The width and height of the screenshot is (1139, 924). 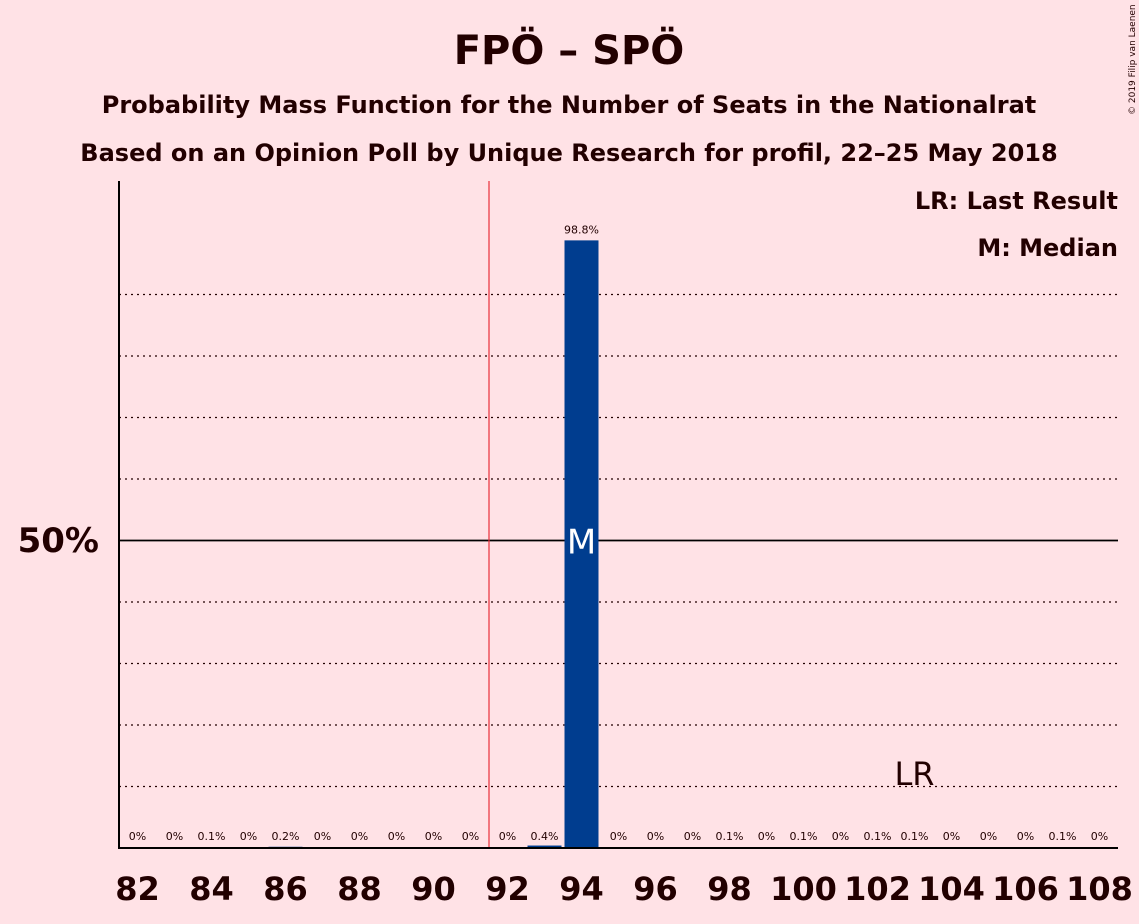 I want to click on y-reference-label: 50%, so click(x=58, y=541).